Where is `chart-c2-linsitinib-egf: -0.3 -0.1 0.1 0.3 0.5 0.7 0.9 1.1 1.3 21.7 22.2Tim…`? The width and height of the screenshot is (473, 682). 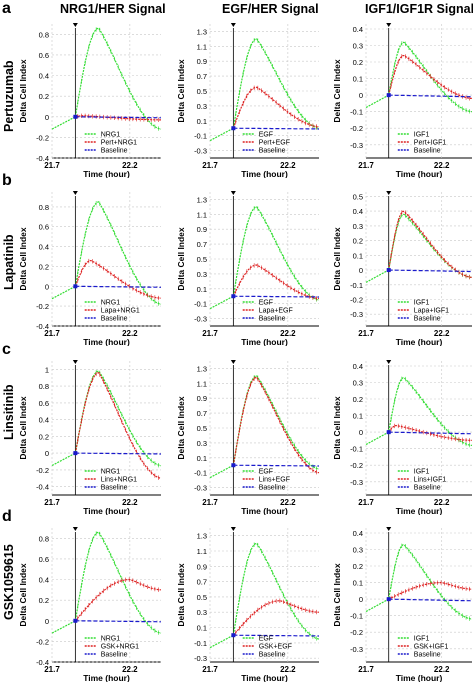 chart-c2-linsitinib-egf: -0.3 -0.1 0.1 0.3 0.5 0.7 0.9 1.1 1.3 21.7 22.2Tim… is located at coordinates (248, 437).